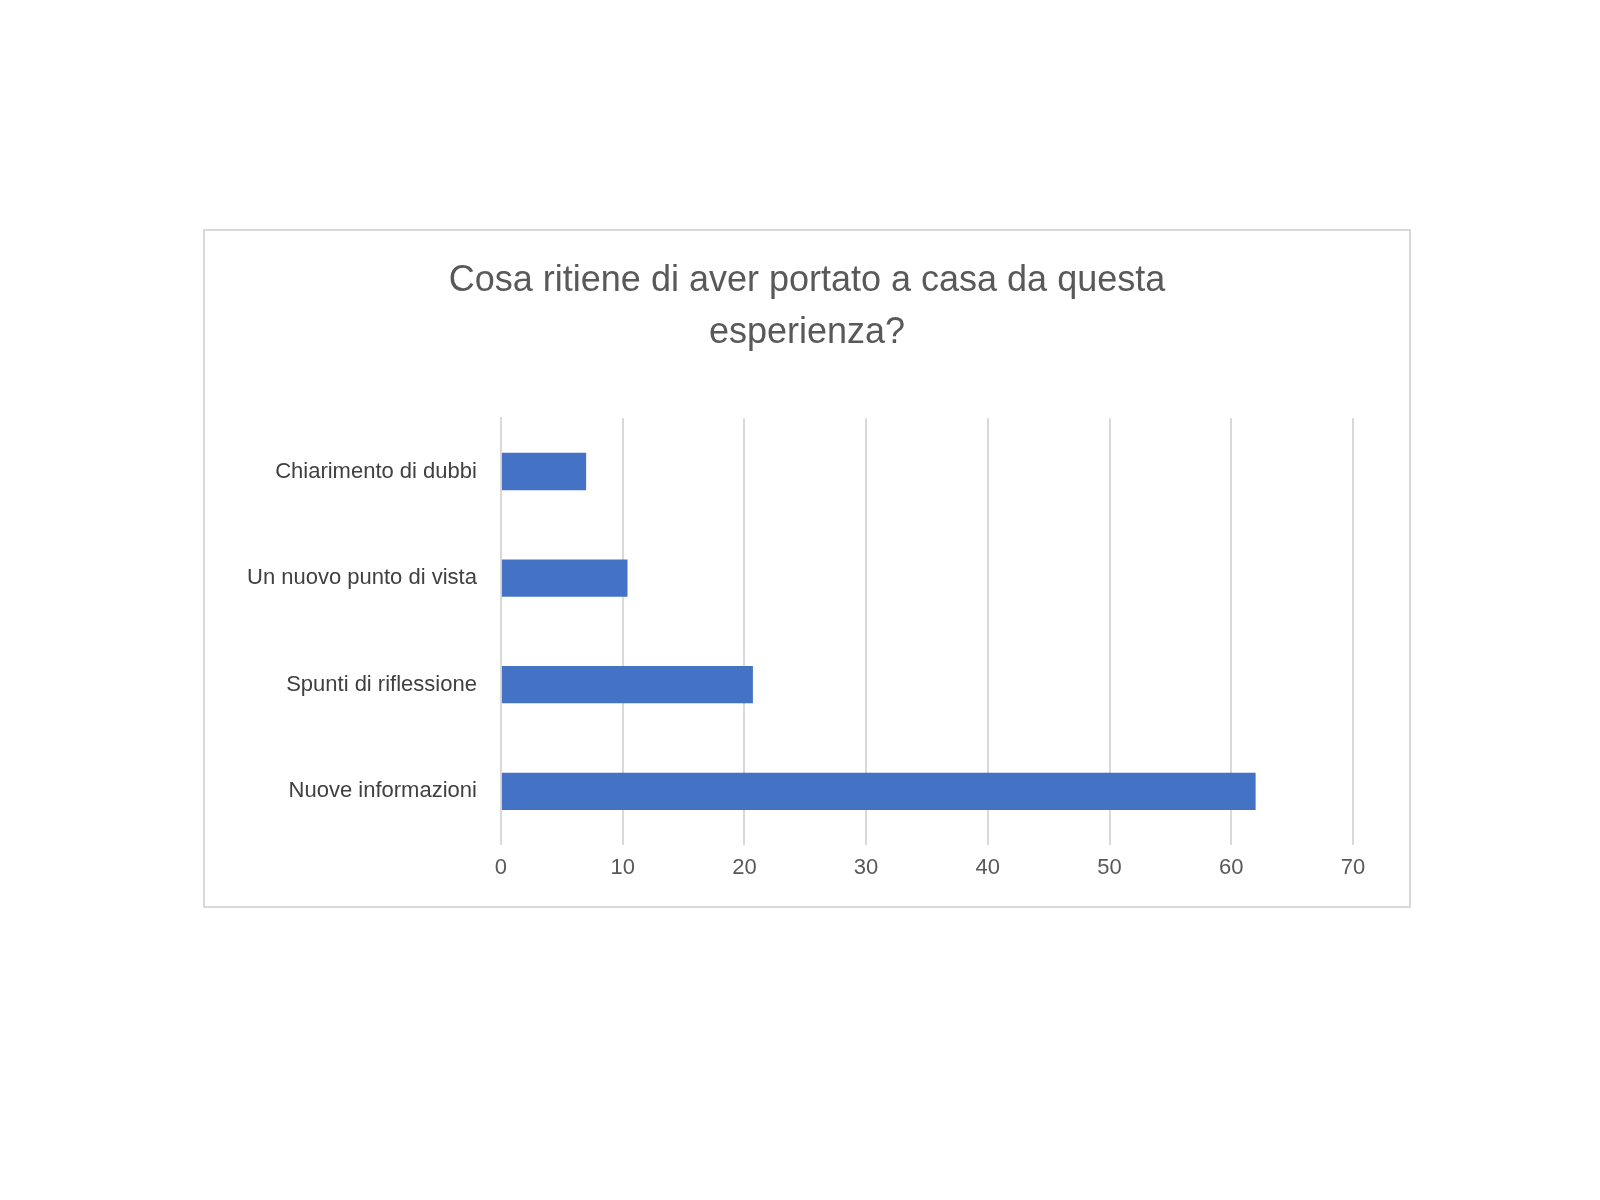 This screenshot has width=1600, height=1200. What do you see at coordinates (622, 866) in the screenshot?
I see `x-tick-label: 10` at bounding box center [622, 866].